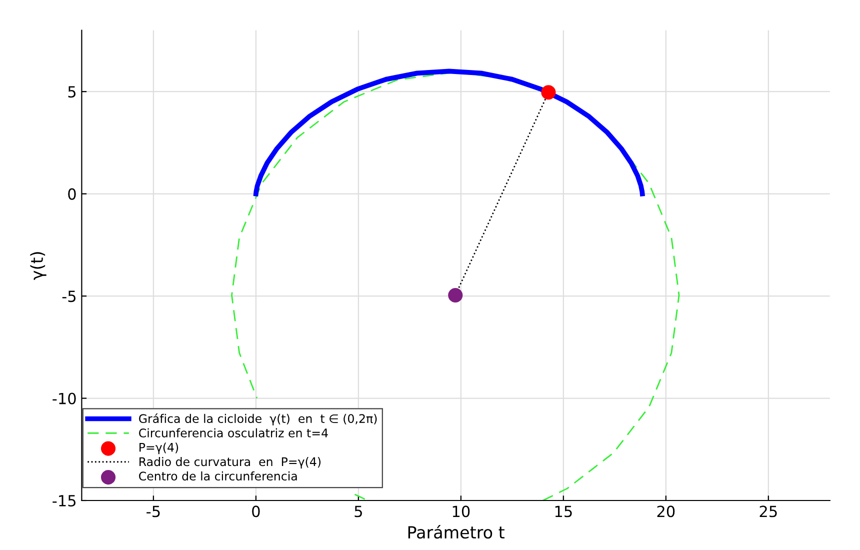  Describe the element at coordinates (218, 476) in the screenshot. I see `legend-label: Centro de la circunferencia` at that location.